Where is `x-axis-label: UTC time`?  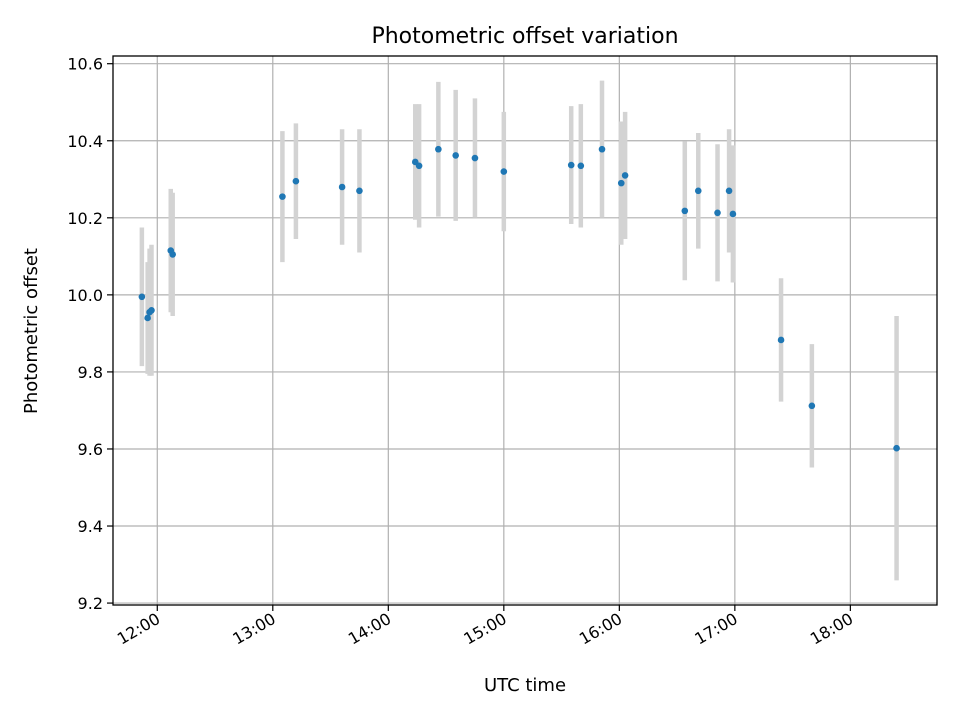
x-axis-label: UTC time is located at coordinates (525, 685).